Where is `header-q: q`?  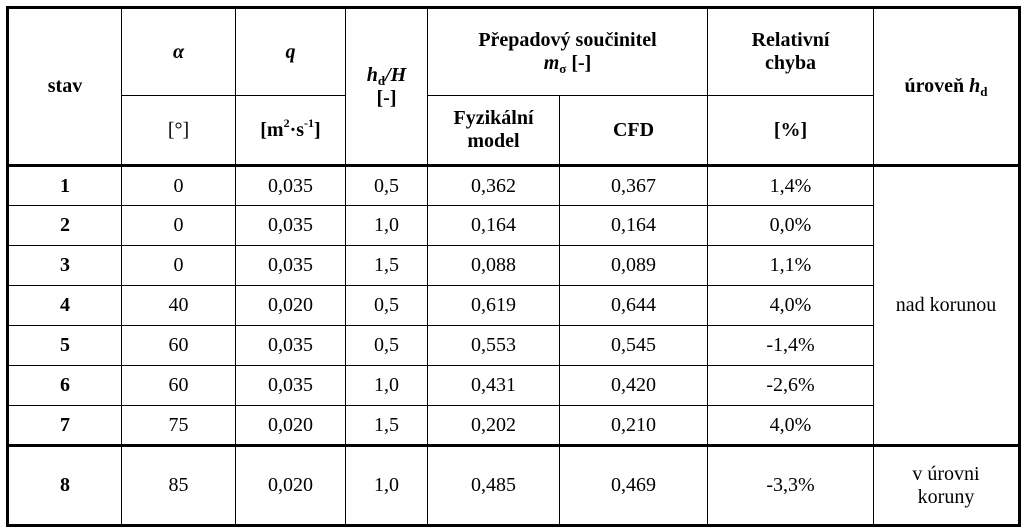 header-q: q is located at coordinates (290, 51).